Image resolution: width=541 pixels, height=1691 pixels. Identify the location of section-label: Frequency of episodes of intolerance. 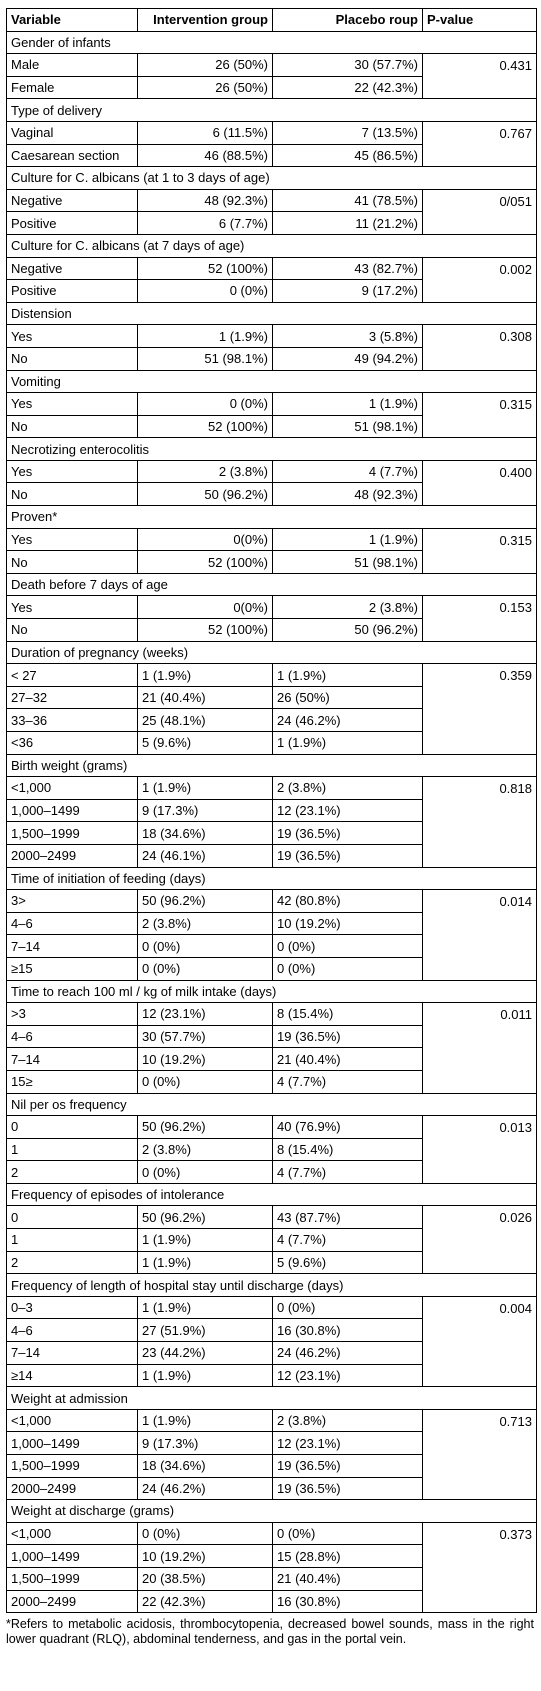
(271, 1194).